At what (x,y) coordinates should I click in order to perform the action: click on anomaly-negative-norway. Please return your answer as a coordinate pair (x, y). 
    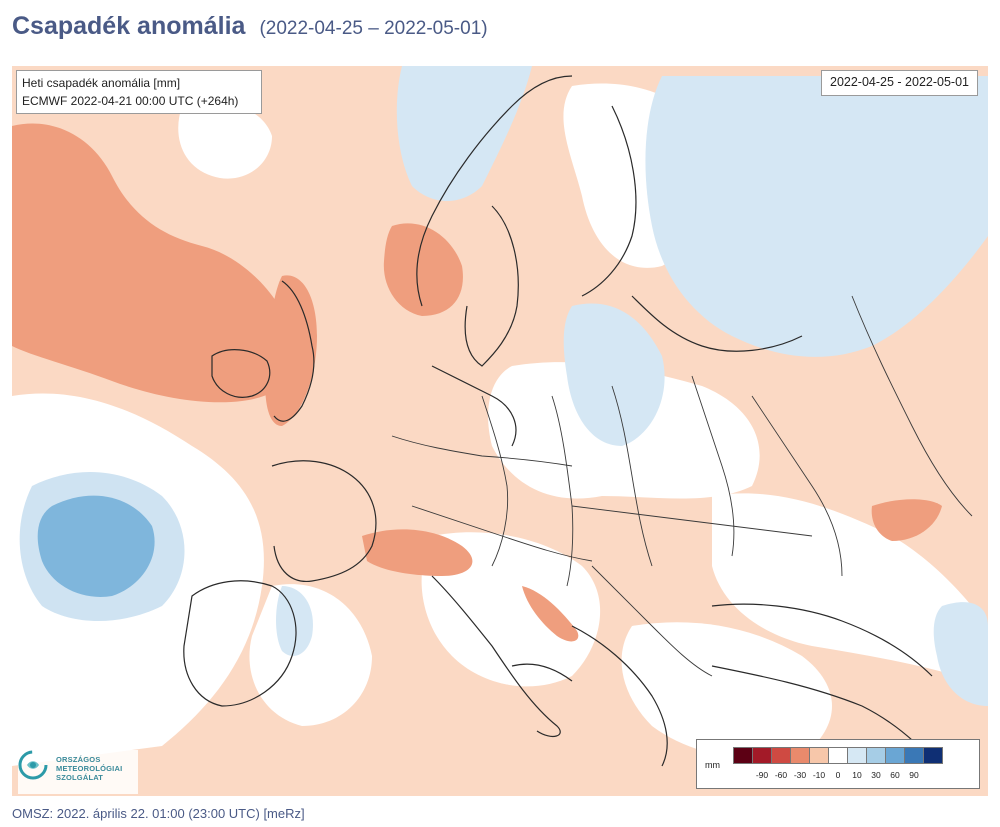
    Looking at the image, I should click on (464, 133).